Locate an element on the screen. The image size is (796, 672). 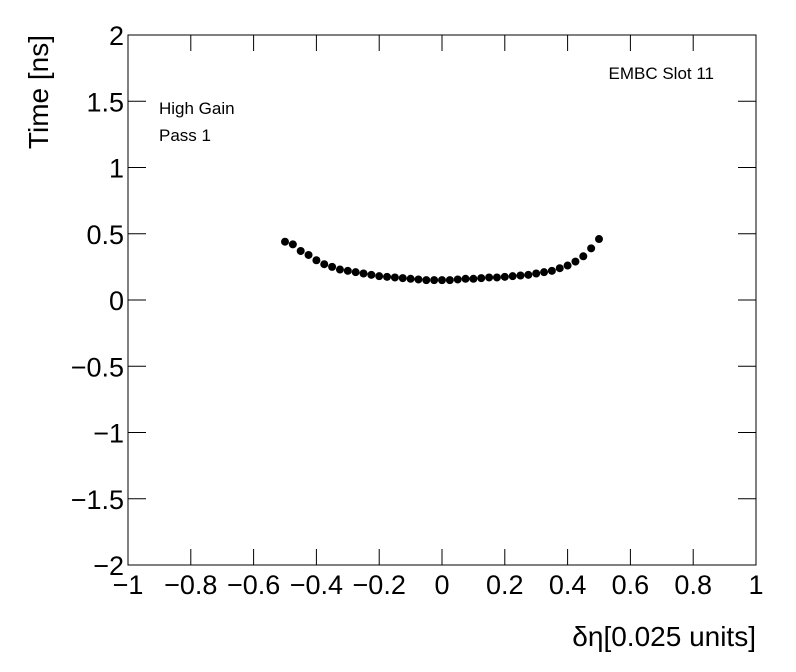
x-tick-label: −0.2 is located at coordinates (379, 585).